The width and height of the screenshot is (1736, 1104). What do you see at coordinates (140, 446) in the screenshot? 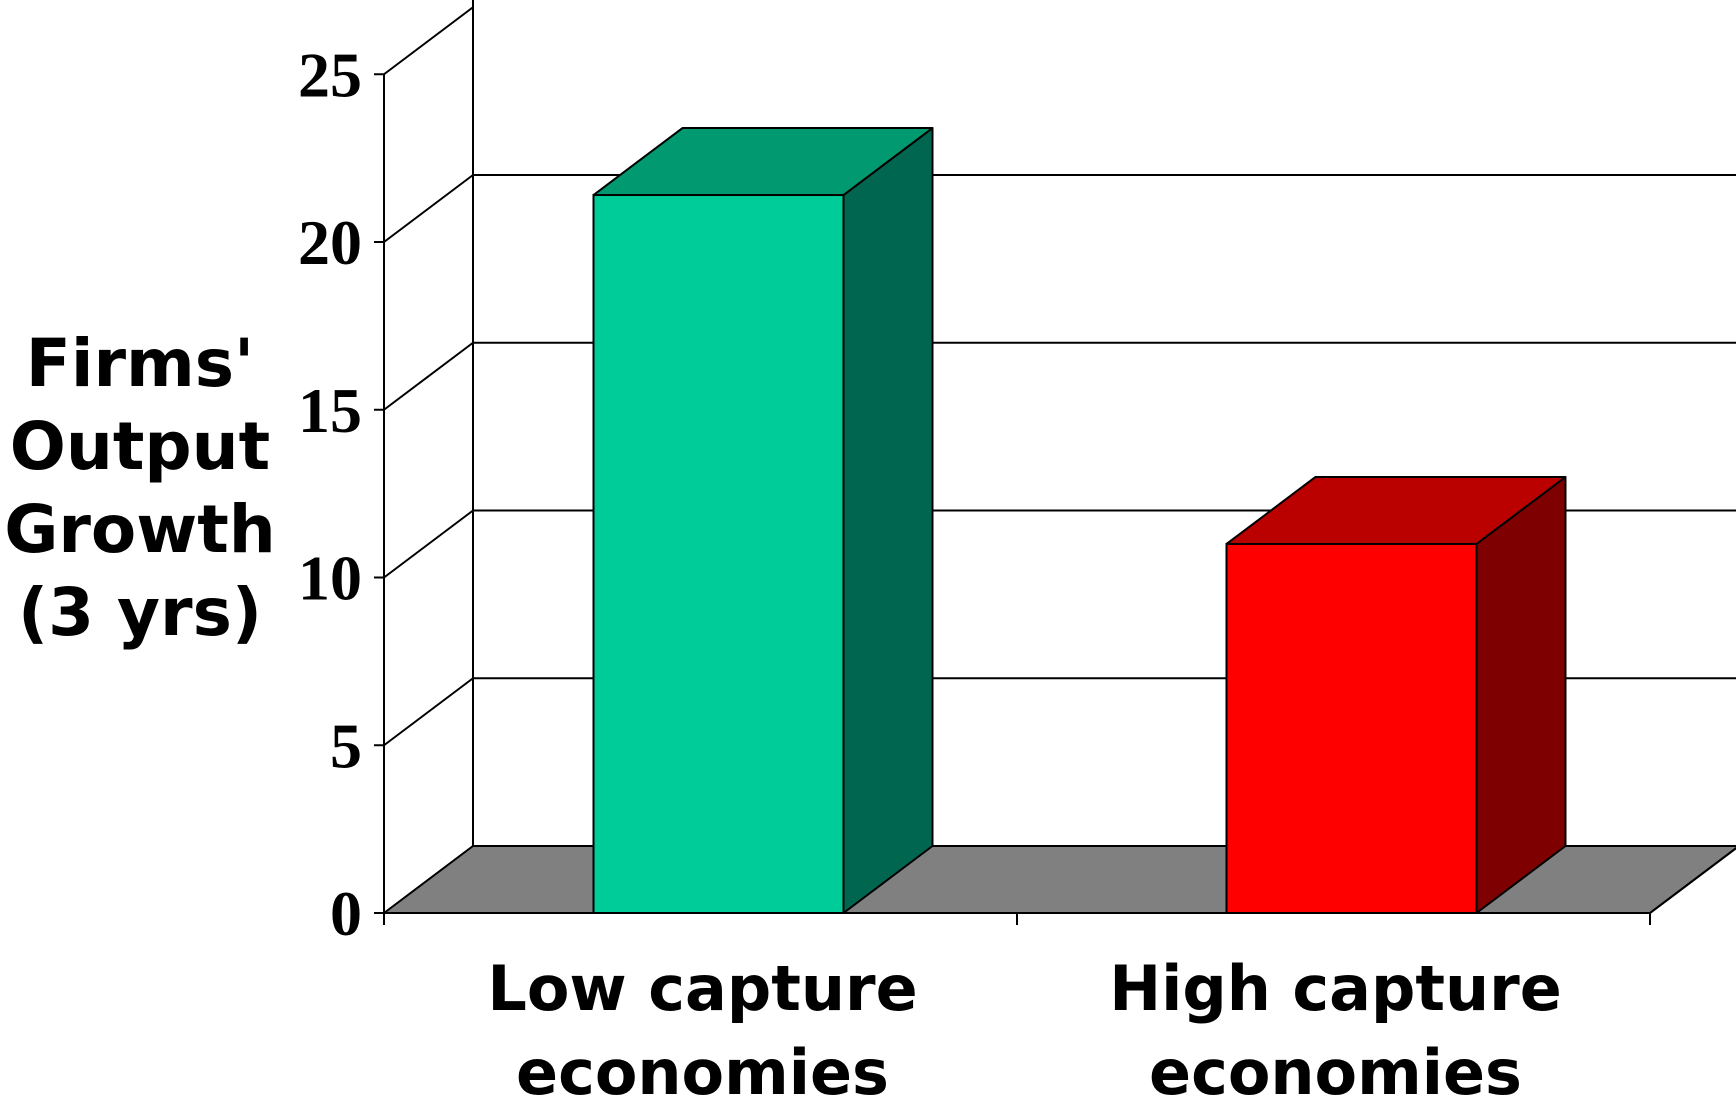
I see `y-axis-title-line: Output` at bounding box center [140, 446].